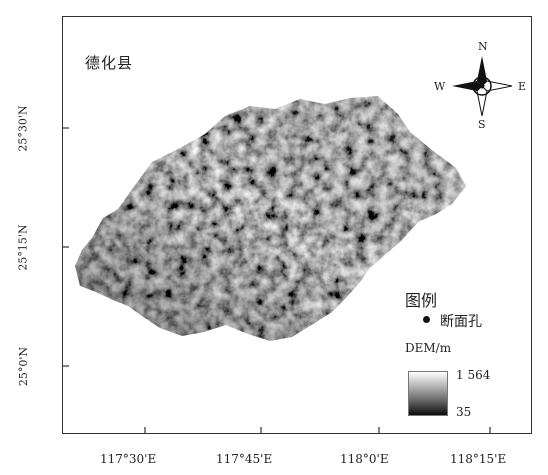 The width and height of the screenshot is (548, 475). Describe the element at coordinates (473, 375) in the screenshot. I see `dem-max-label: 1 564` at that location.